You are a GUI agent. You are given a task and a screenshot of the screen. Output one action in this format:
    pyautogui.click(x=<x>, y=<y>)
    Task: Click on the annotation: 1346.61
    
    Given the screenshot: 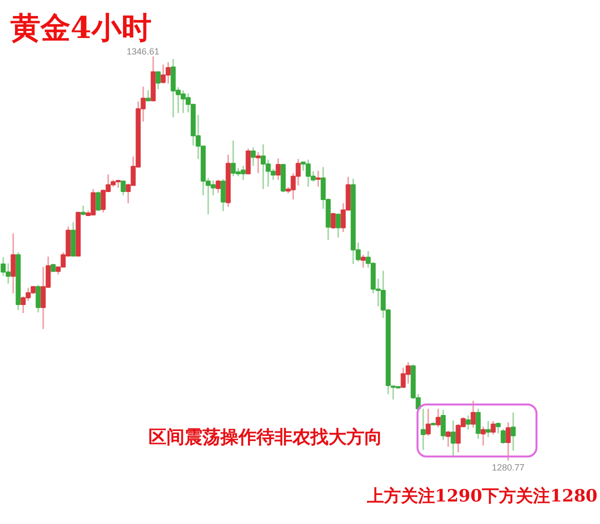 What is the action you would take?
    pyautogui.click(x=143, y=51)
    